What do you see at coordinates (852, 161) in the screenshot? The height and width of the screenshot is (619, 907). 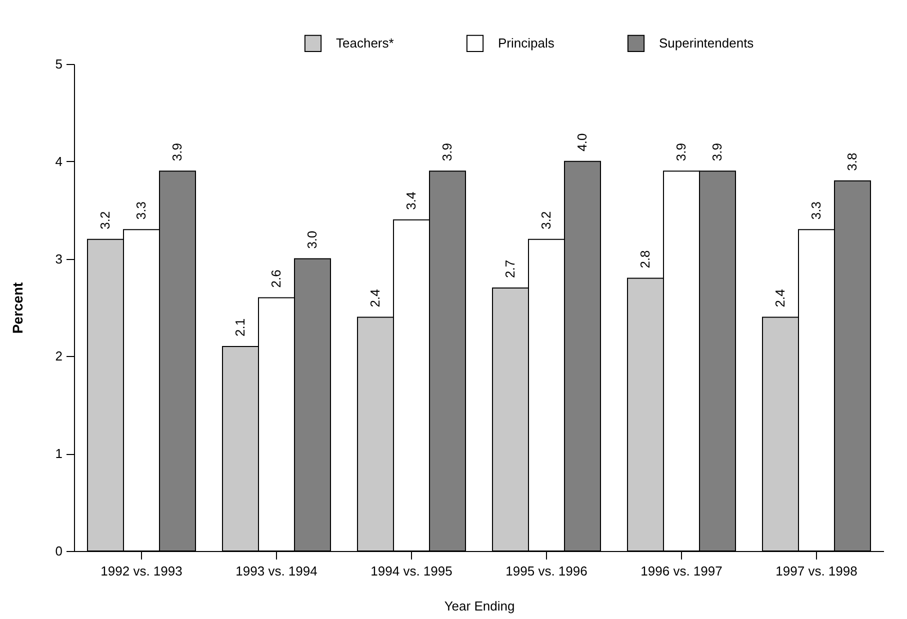 I see `data-label: 3.8` at bounding box center [852, 161].